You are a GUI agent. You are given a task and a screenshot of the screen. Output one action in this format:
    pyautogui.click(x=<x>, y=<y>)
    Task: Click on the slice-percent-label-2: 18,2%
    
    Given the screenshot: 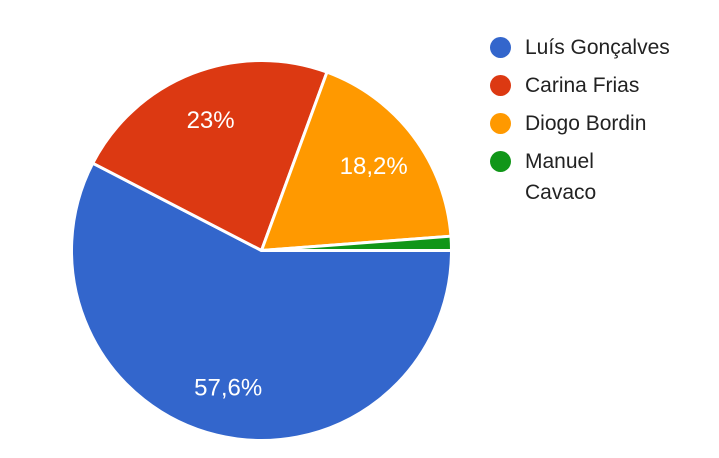 What is the action you would take?
    pyautogui.click(x=374, y=166)
    